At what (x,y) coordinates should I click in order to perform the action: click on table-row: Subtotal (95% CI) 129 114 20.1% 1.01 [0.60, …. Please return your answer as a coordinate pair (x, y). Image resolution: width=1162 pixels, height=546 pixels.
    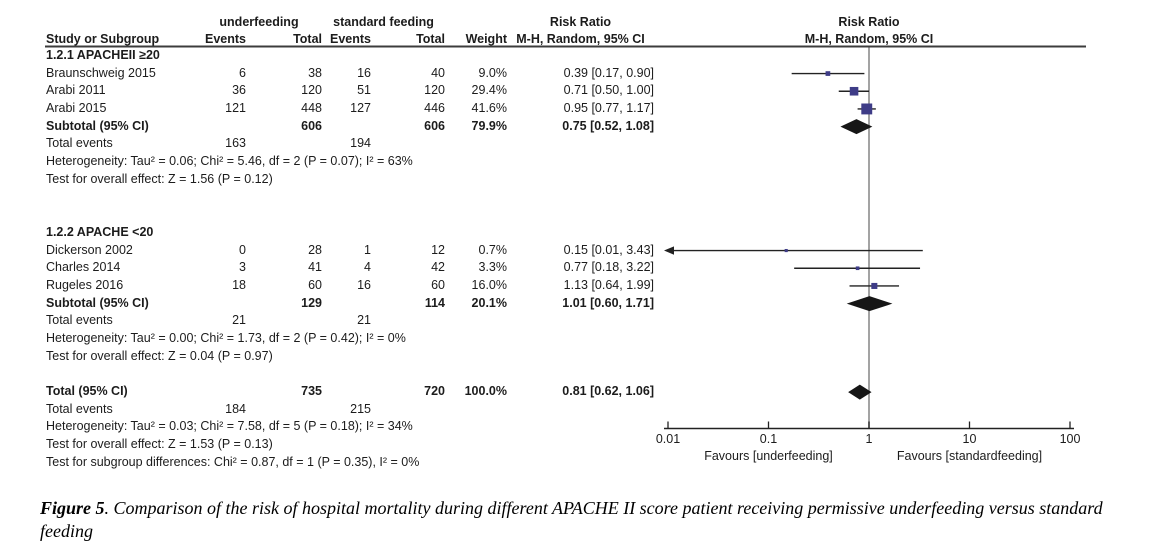
    Looking at the image, I should click on (360, 304).